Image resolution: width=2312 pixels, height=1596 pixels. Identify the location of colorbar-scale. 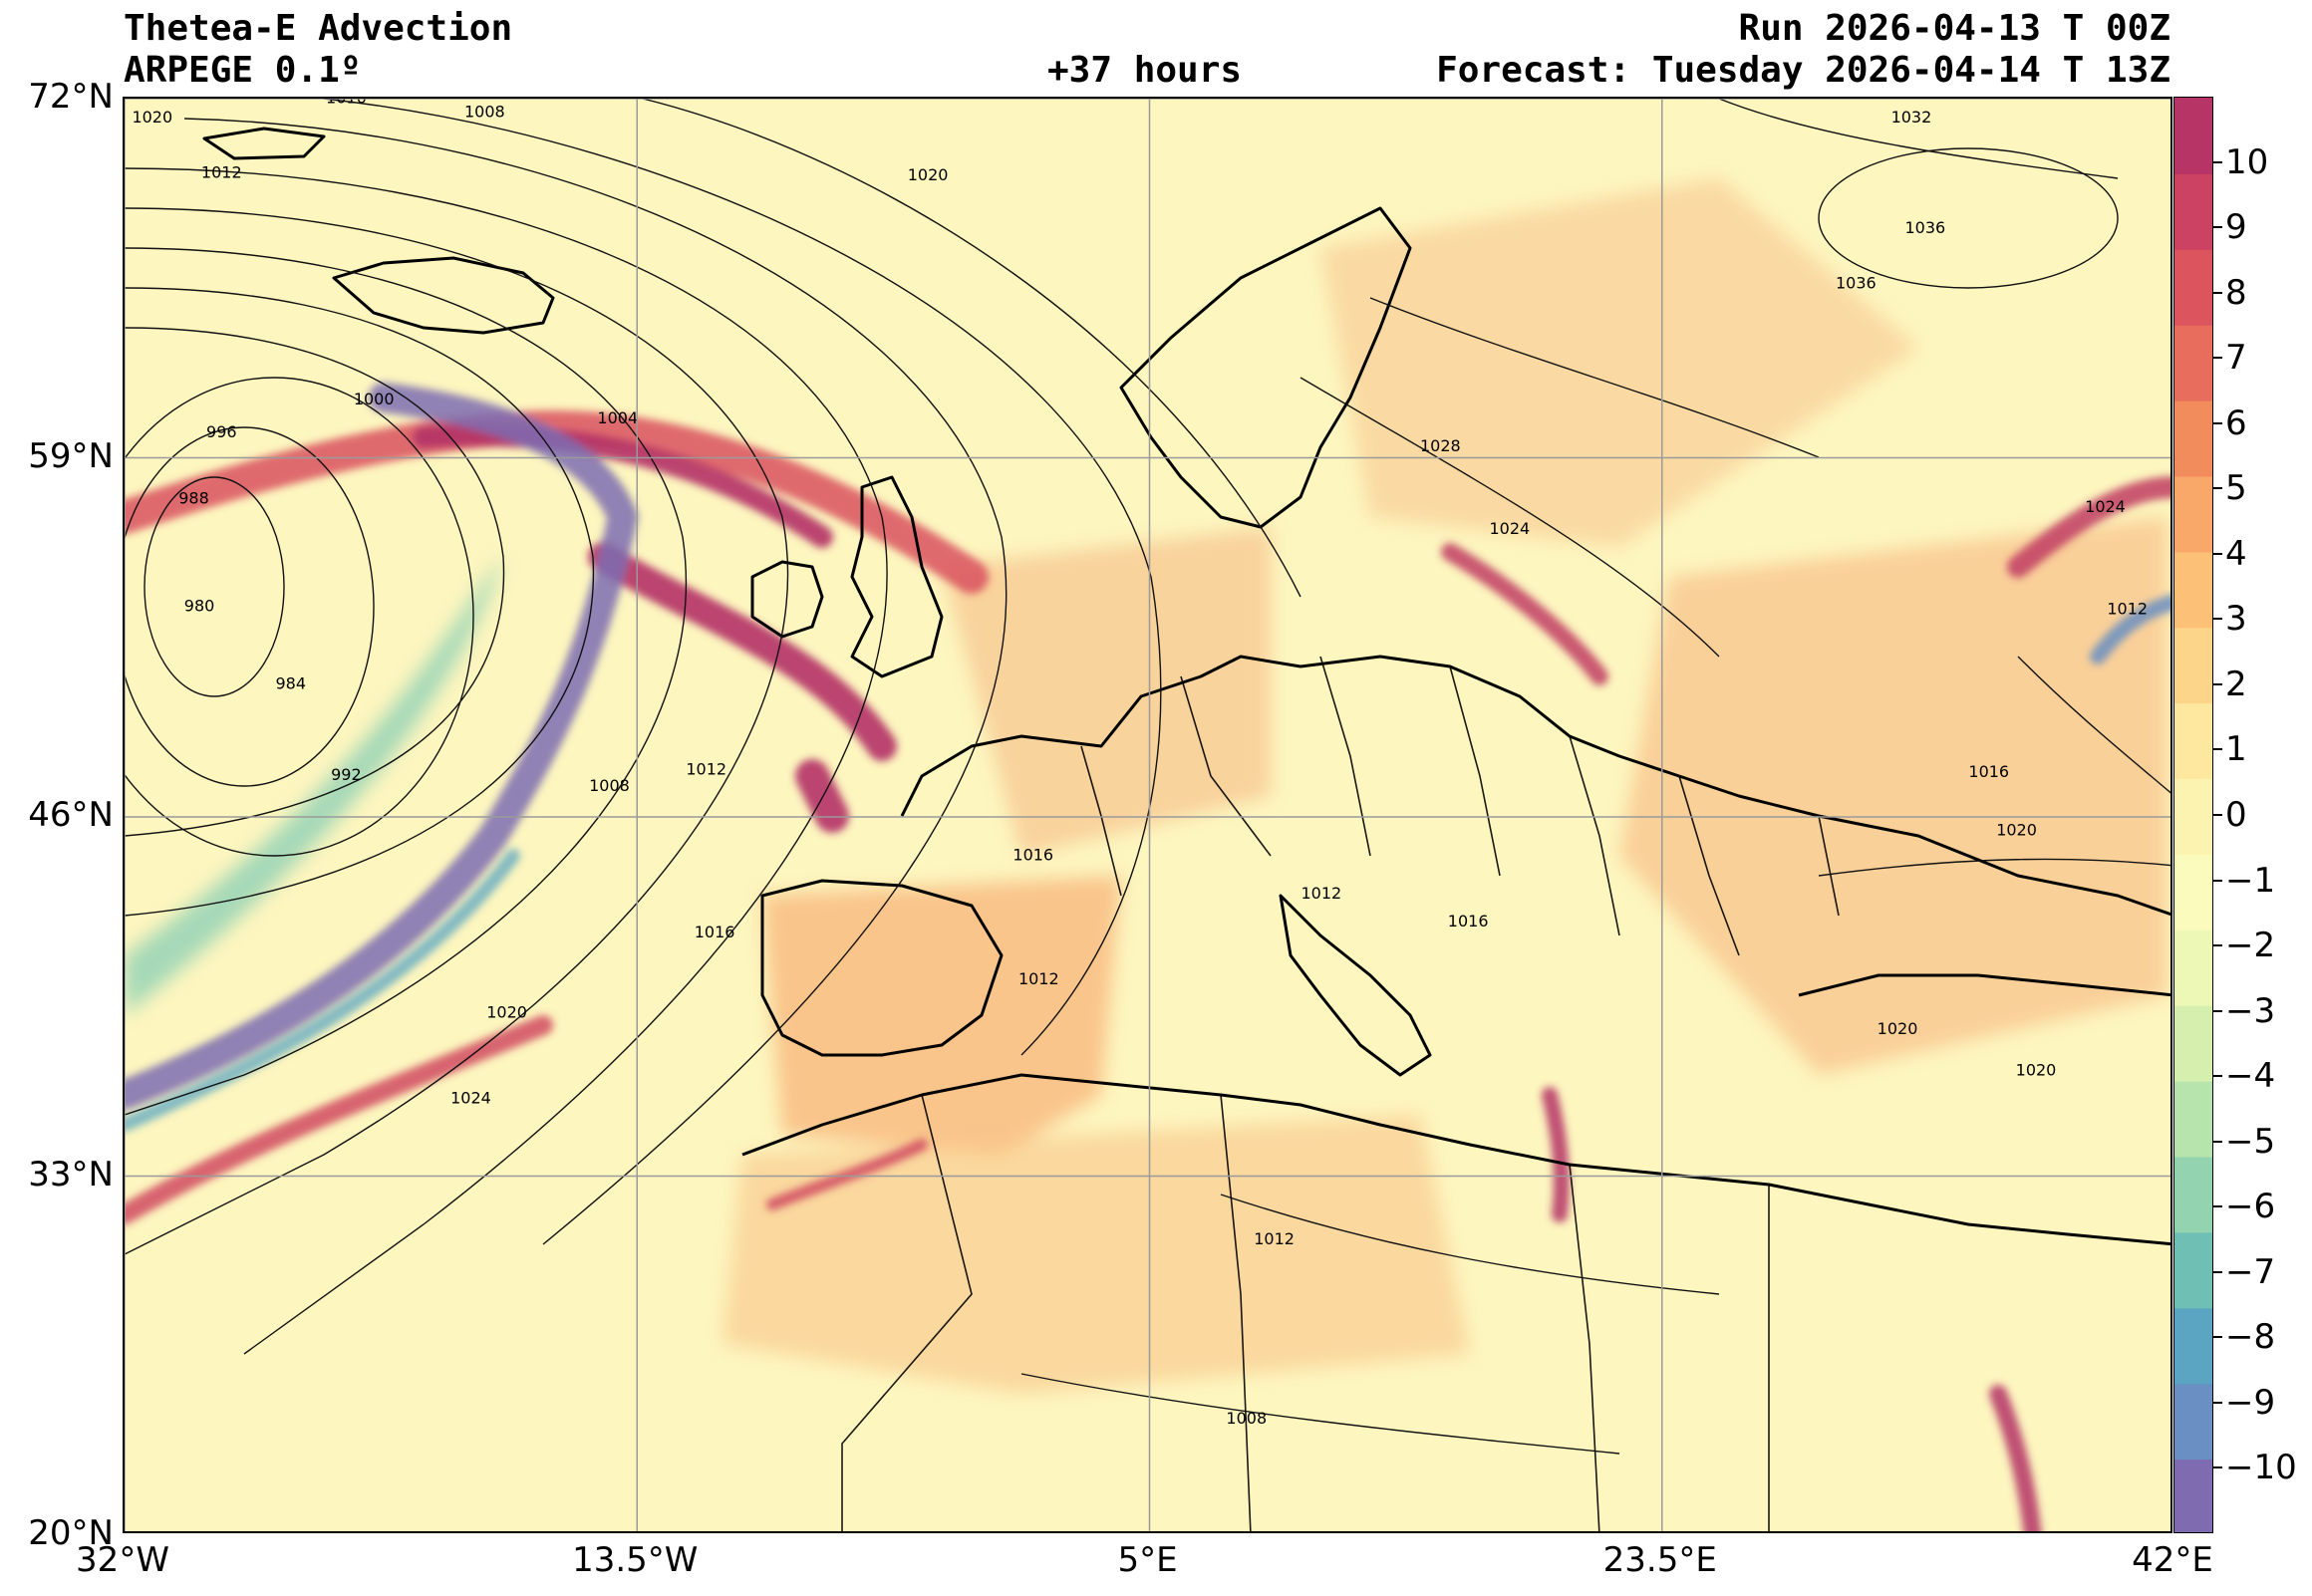
(2193, 815).